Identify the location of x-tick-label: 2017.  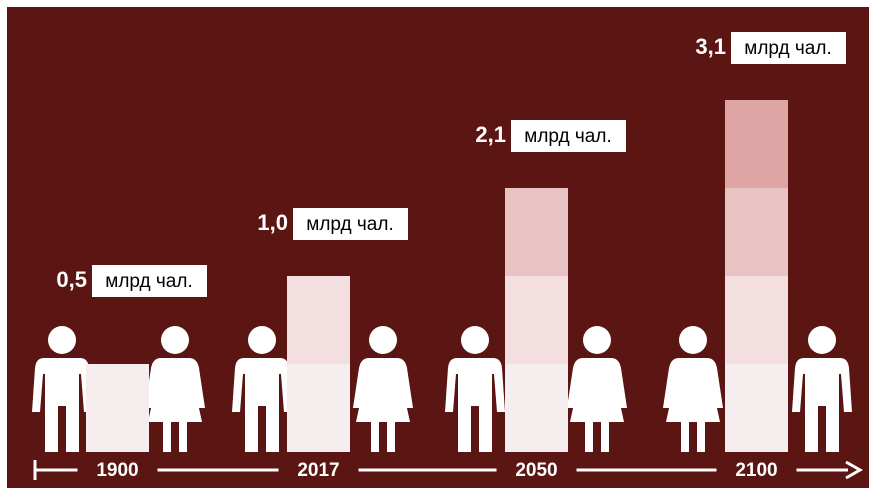
(318, 470).